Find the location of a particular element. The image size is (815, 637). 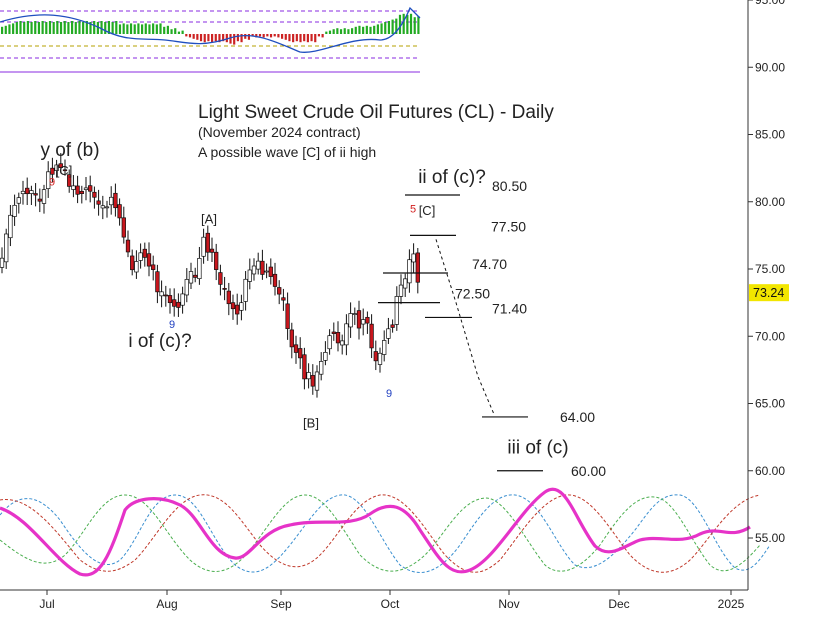

chart-subtitle-2: A possible wave [C] of ii high is located at coordinates (287, 152).